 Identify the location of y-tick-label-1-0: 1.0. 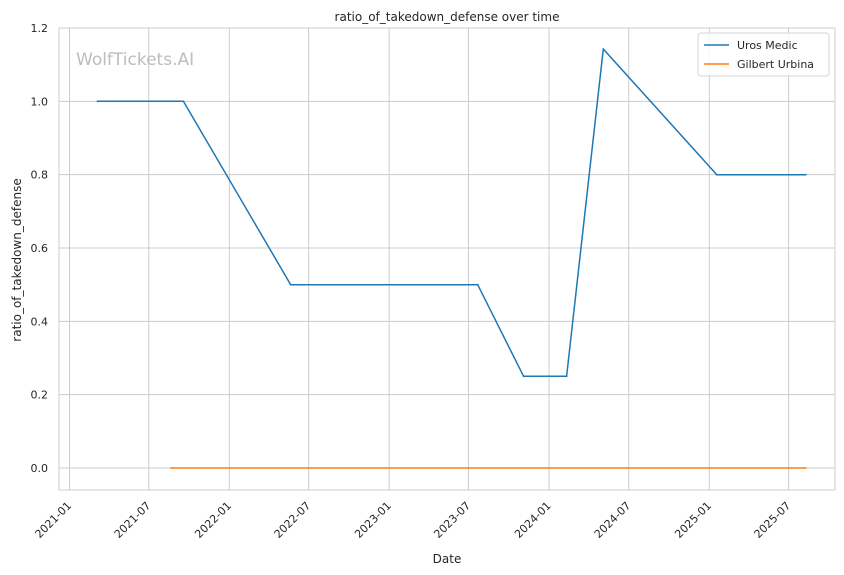
(40, 101).